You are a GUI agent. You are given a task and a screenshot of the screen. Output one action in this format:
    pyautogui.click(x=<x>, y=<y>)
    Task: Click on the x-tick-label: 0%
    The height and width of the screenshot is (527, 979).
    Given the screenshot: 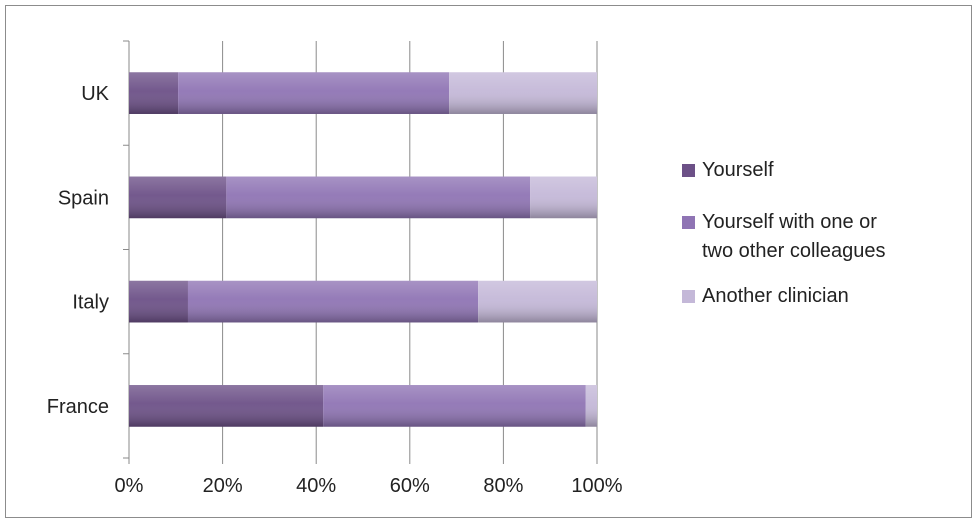 What is the action you would take?
    pyautogui.click(x=129, y=486)
    